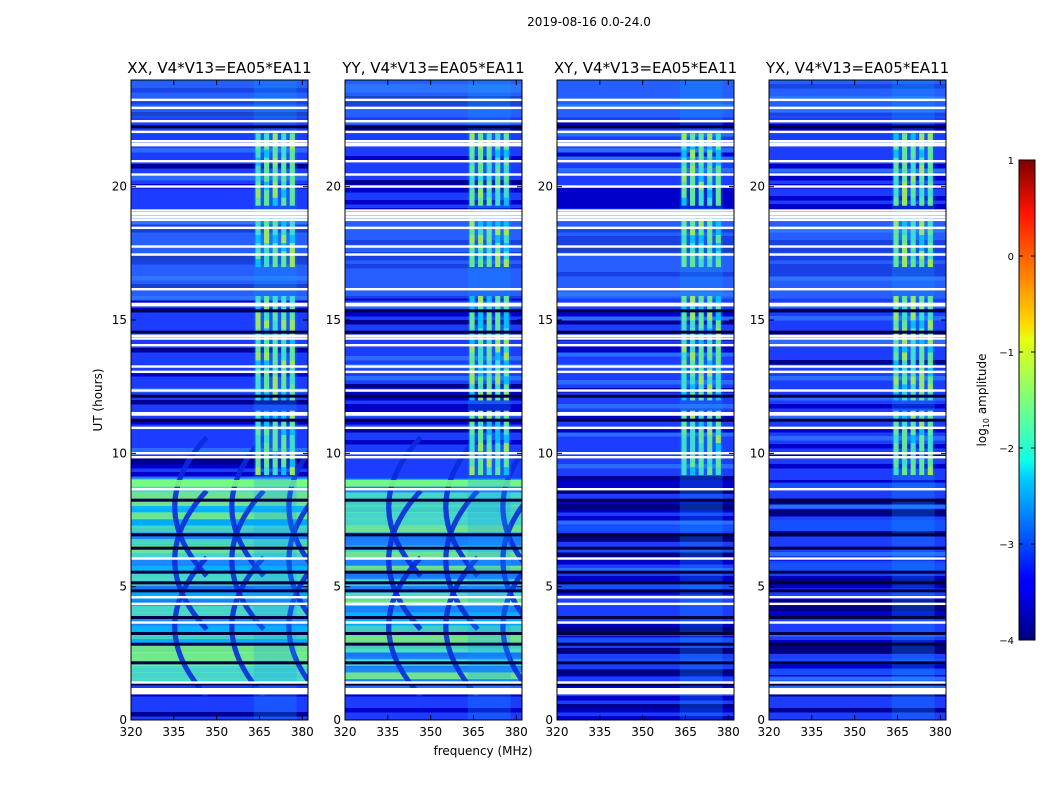 Image resolution: width=1050 pixels, height=800 pixels. What do you see at coordinates (897, 732) in the screenshot?
I see `x-tick-label: 365` at bounding box center [897, 732].